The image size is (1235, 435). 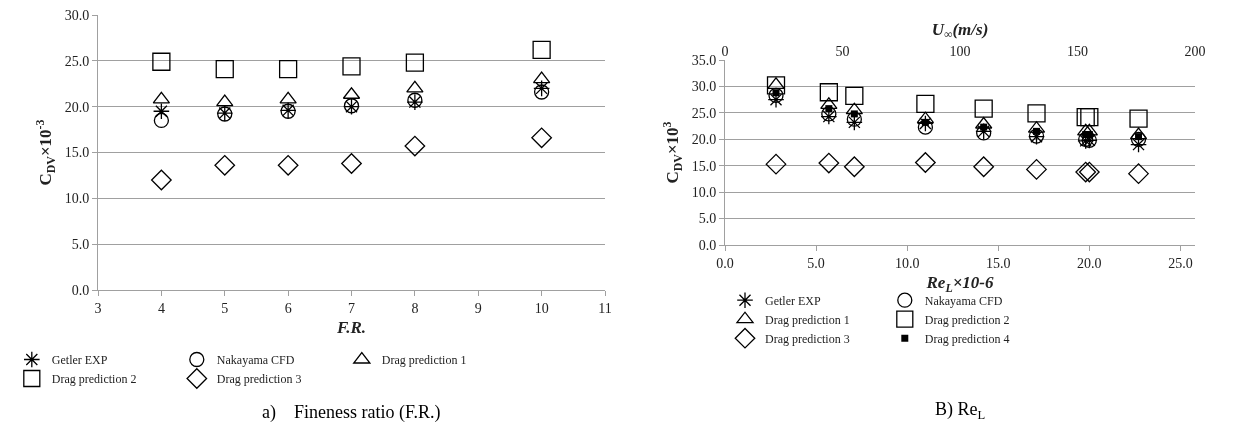 What do you see at coordinates (960, 52) in the screenshot?
I see `x2-tick-label: 100` at bounding box center [960, 52].